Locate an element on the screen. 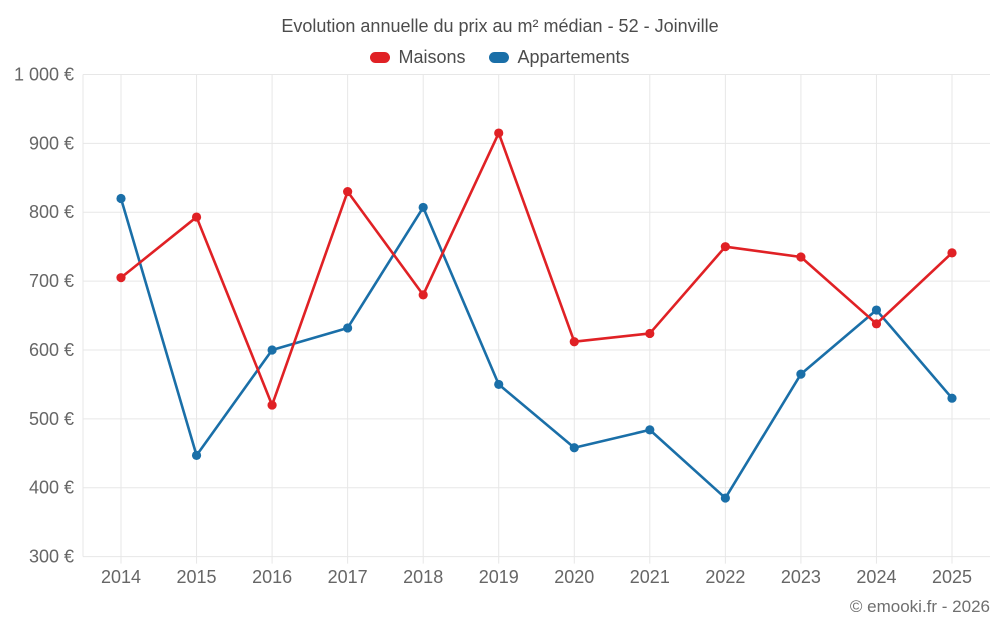 The height and width of the screenshot is (625, 1000). x-axis-tick-label: 2017 is located at coordinates (348, 577).